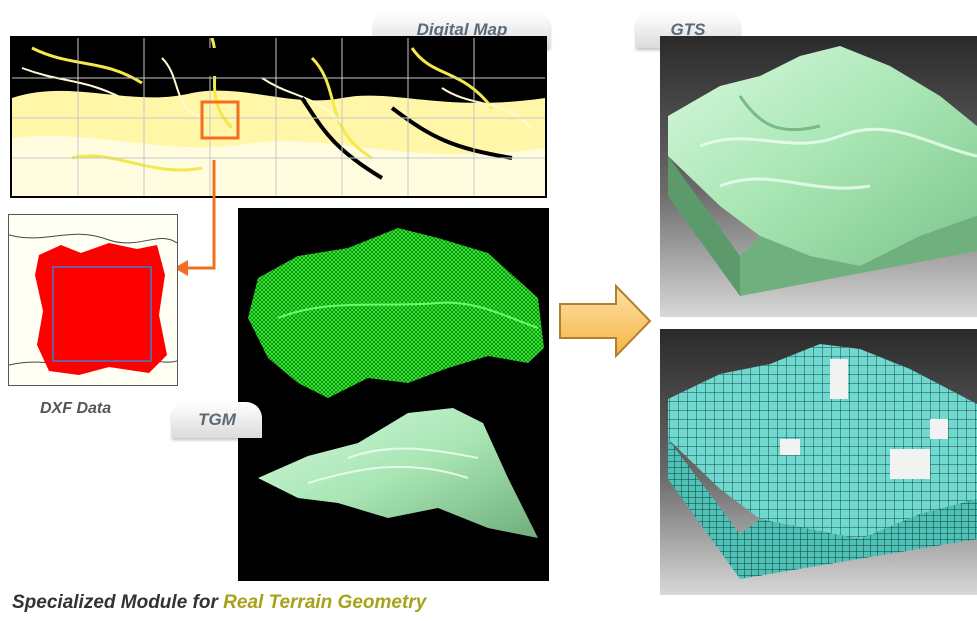  I want to click on dxf-caption: DXF Data, so click(76, 408).